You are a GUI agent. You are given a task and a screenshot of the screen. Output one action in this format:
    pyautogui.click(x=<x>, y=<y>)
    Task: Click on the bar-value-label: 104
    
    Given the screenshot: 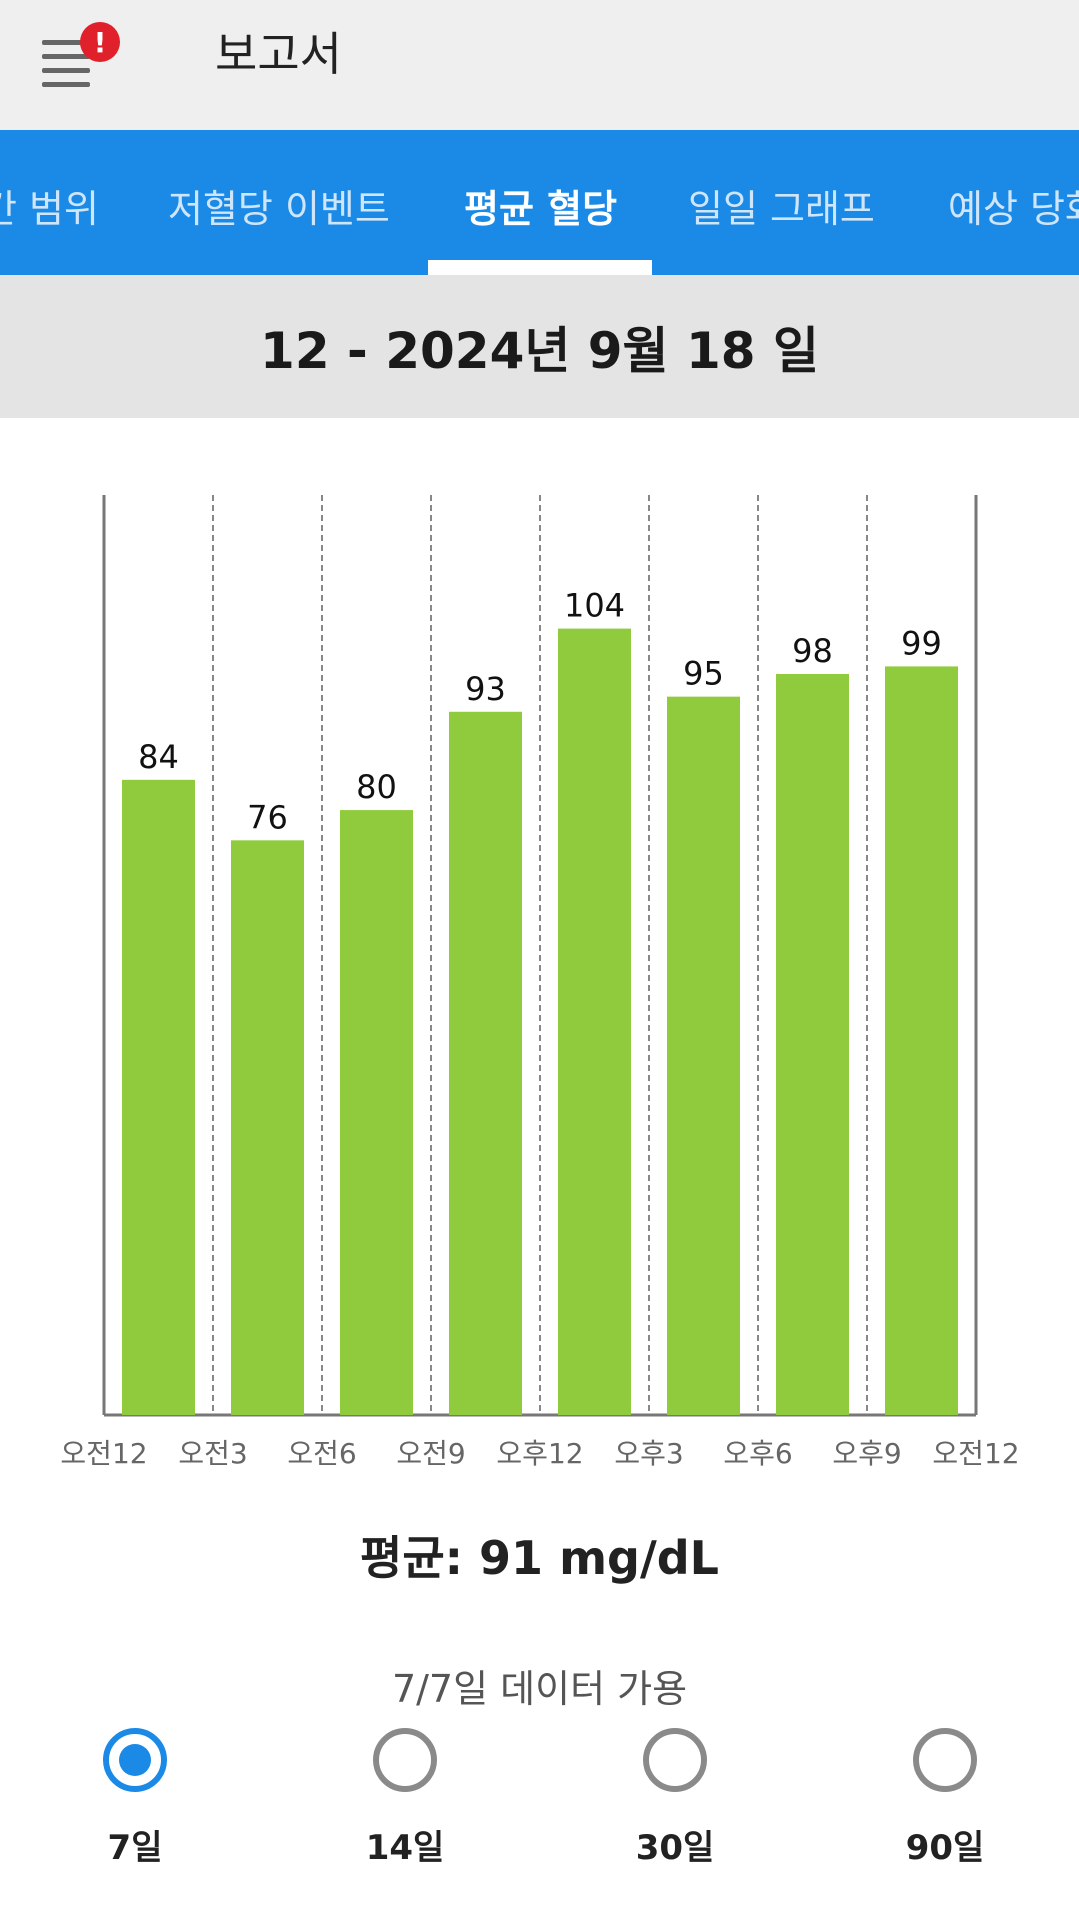 What is the action you would take?
    pyautogui.click(x=594, y=606)
    